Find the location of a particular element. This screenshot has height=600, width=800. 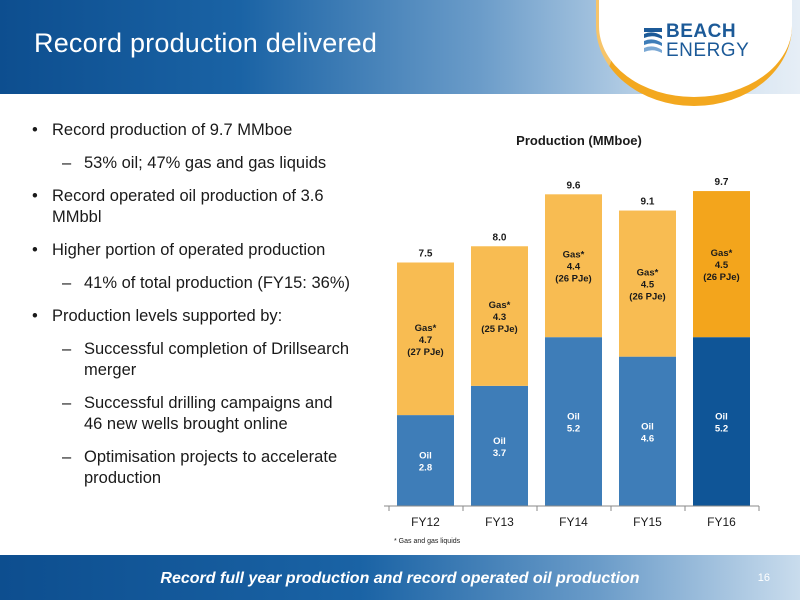

gas-data-label: (27 PJe) is located at coordinates (425, 352).